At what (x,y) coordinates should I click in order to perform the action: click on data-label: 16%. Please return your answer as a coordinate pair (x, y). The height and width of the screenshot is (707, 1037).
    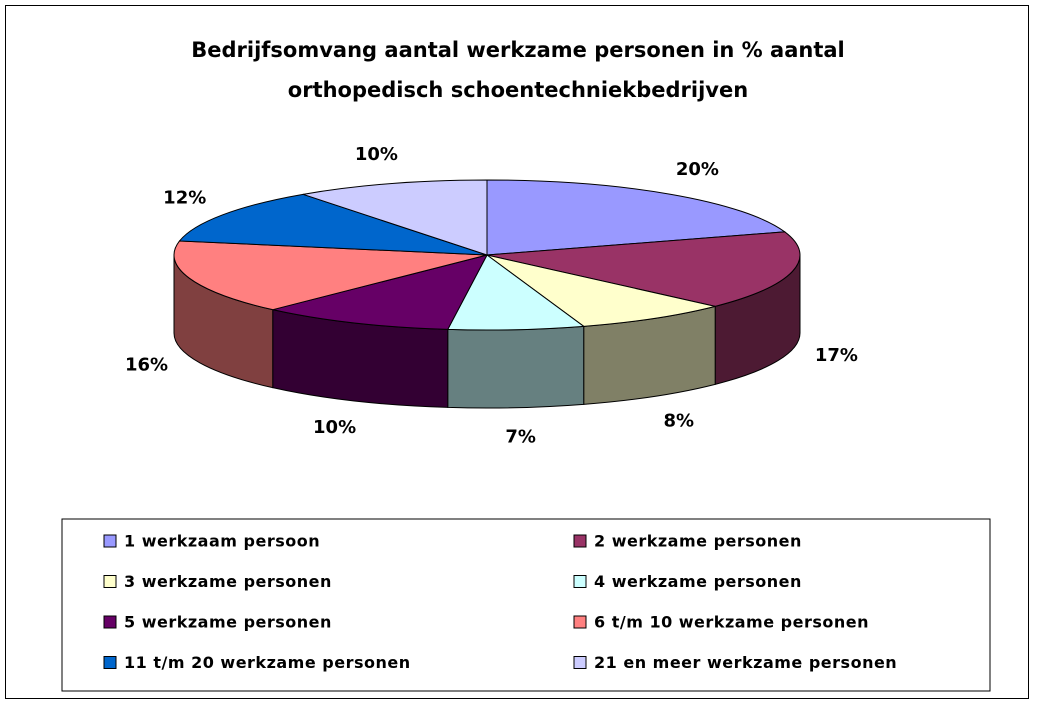
    Looking at the image, I should click on (146, 364).